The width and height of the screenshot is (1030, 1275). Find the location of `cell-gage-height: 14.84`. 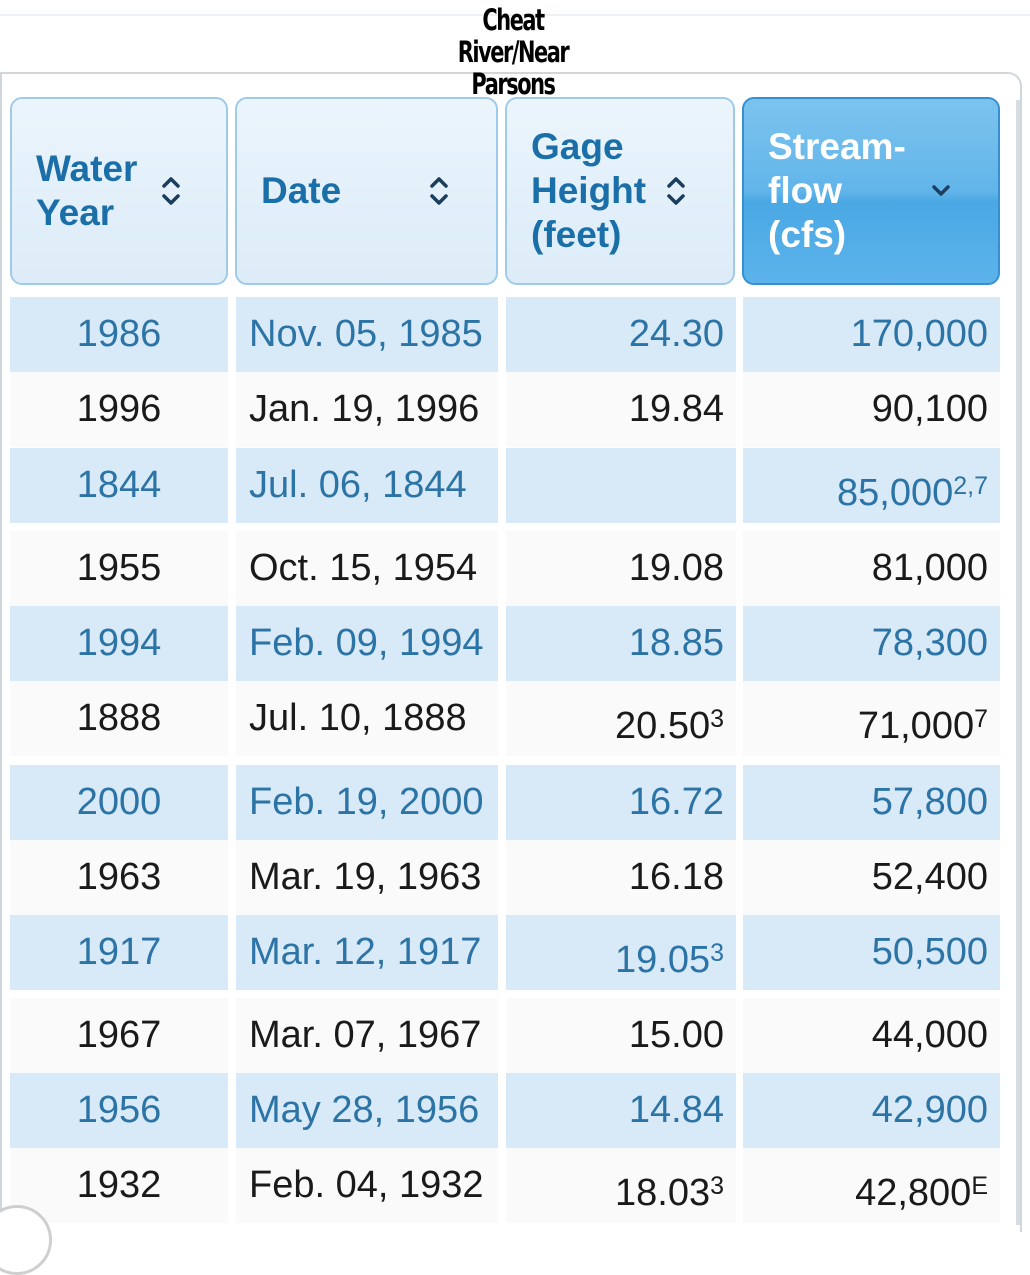

cell-gage-height: 14.84 is located at coordinates (621, 1110).